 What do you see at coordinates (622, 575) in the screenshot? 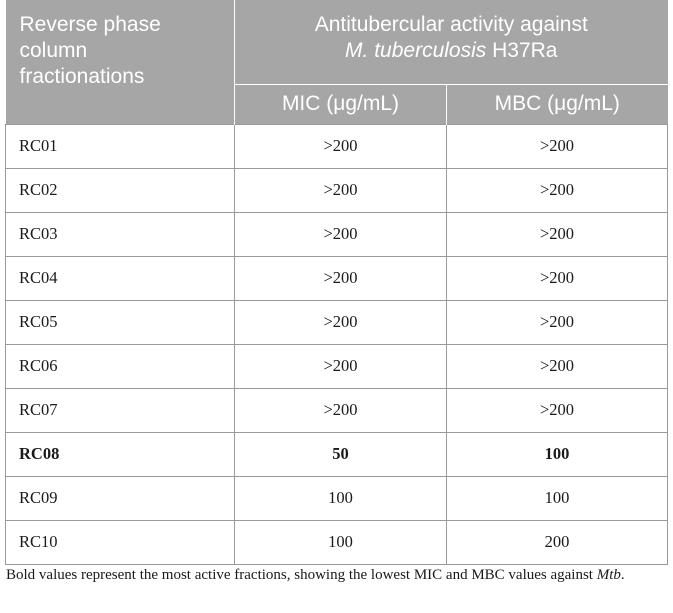
I see `footnote-end: .` at bounding box center [622, 575].